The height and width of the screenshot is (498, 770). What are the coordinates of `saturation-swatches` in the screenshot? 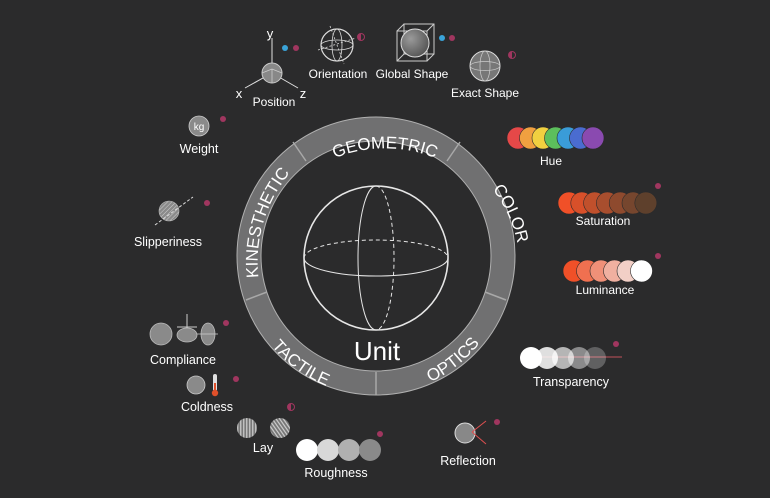 It's located at (607, 203).